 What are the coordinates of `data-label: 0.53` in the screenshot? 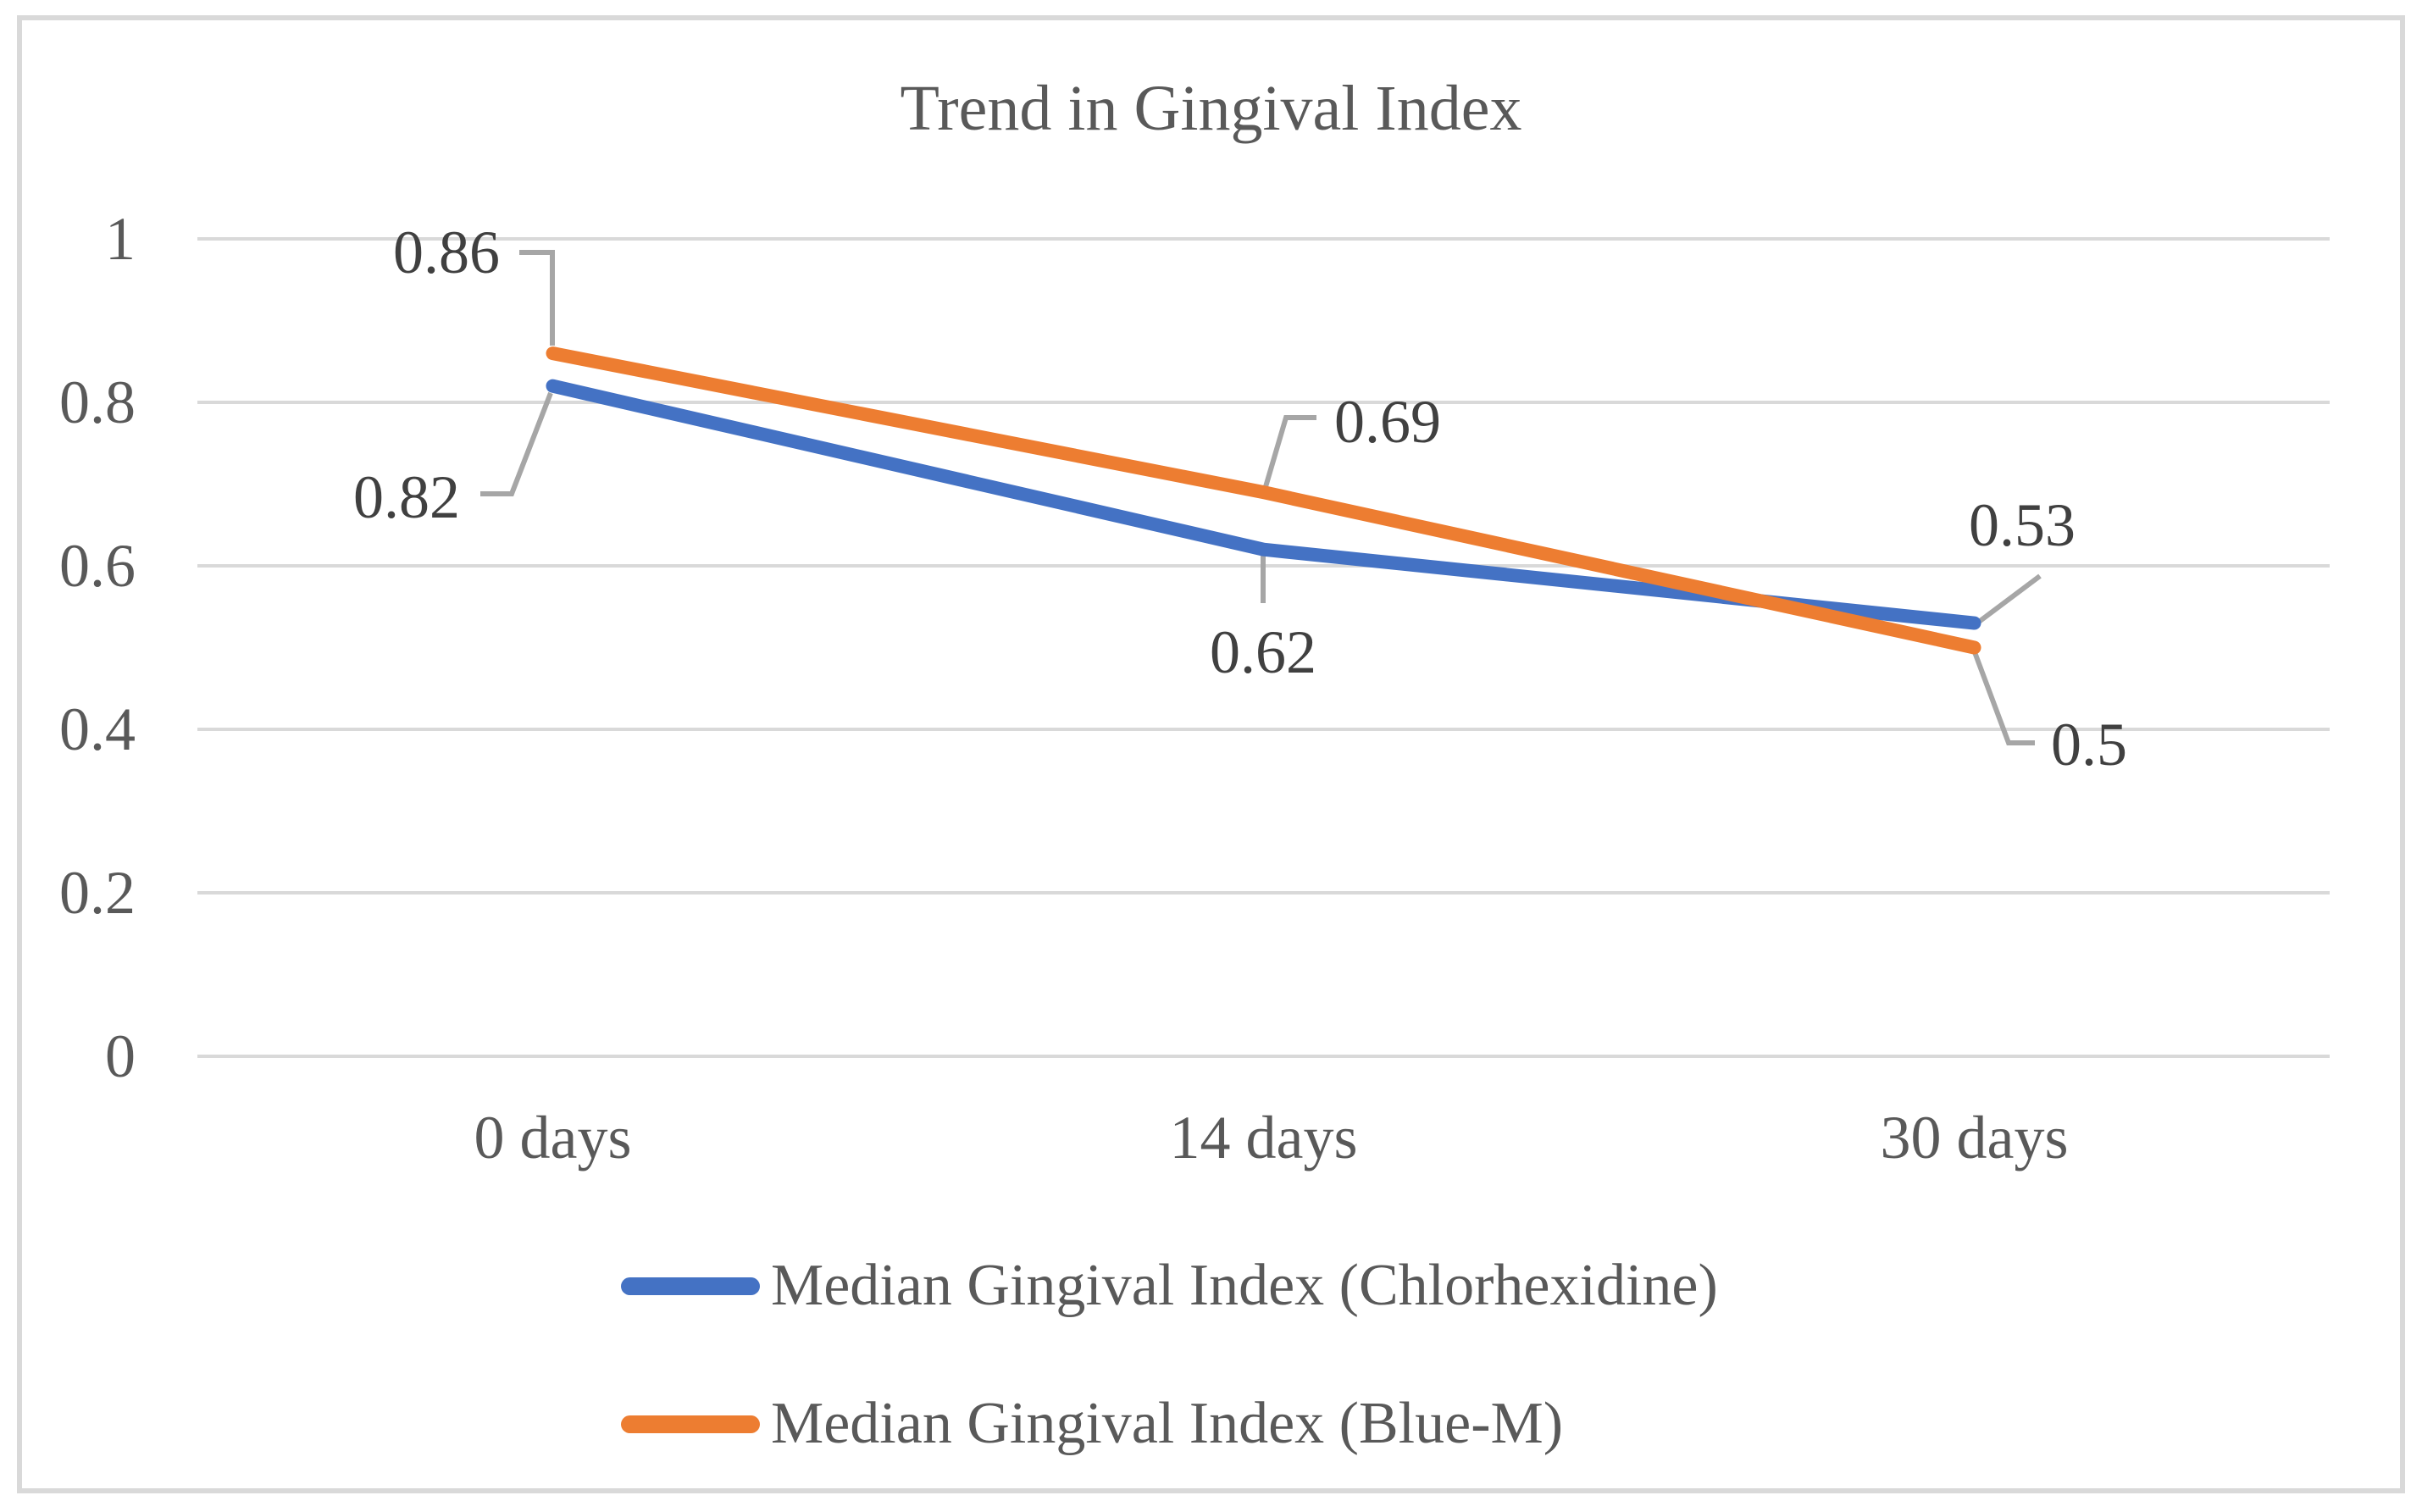 It's located at (2022, 525).